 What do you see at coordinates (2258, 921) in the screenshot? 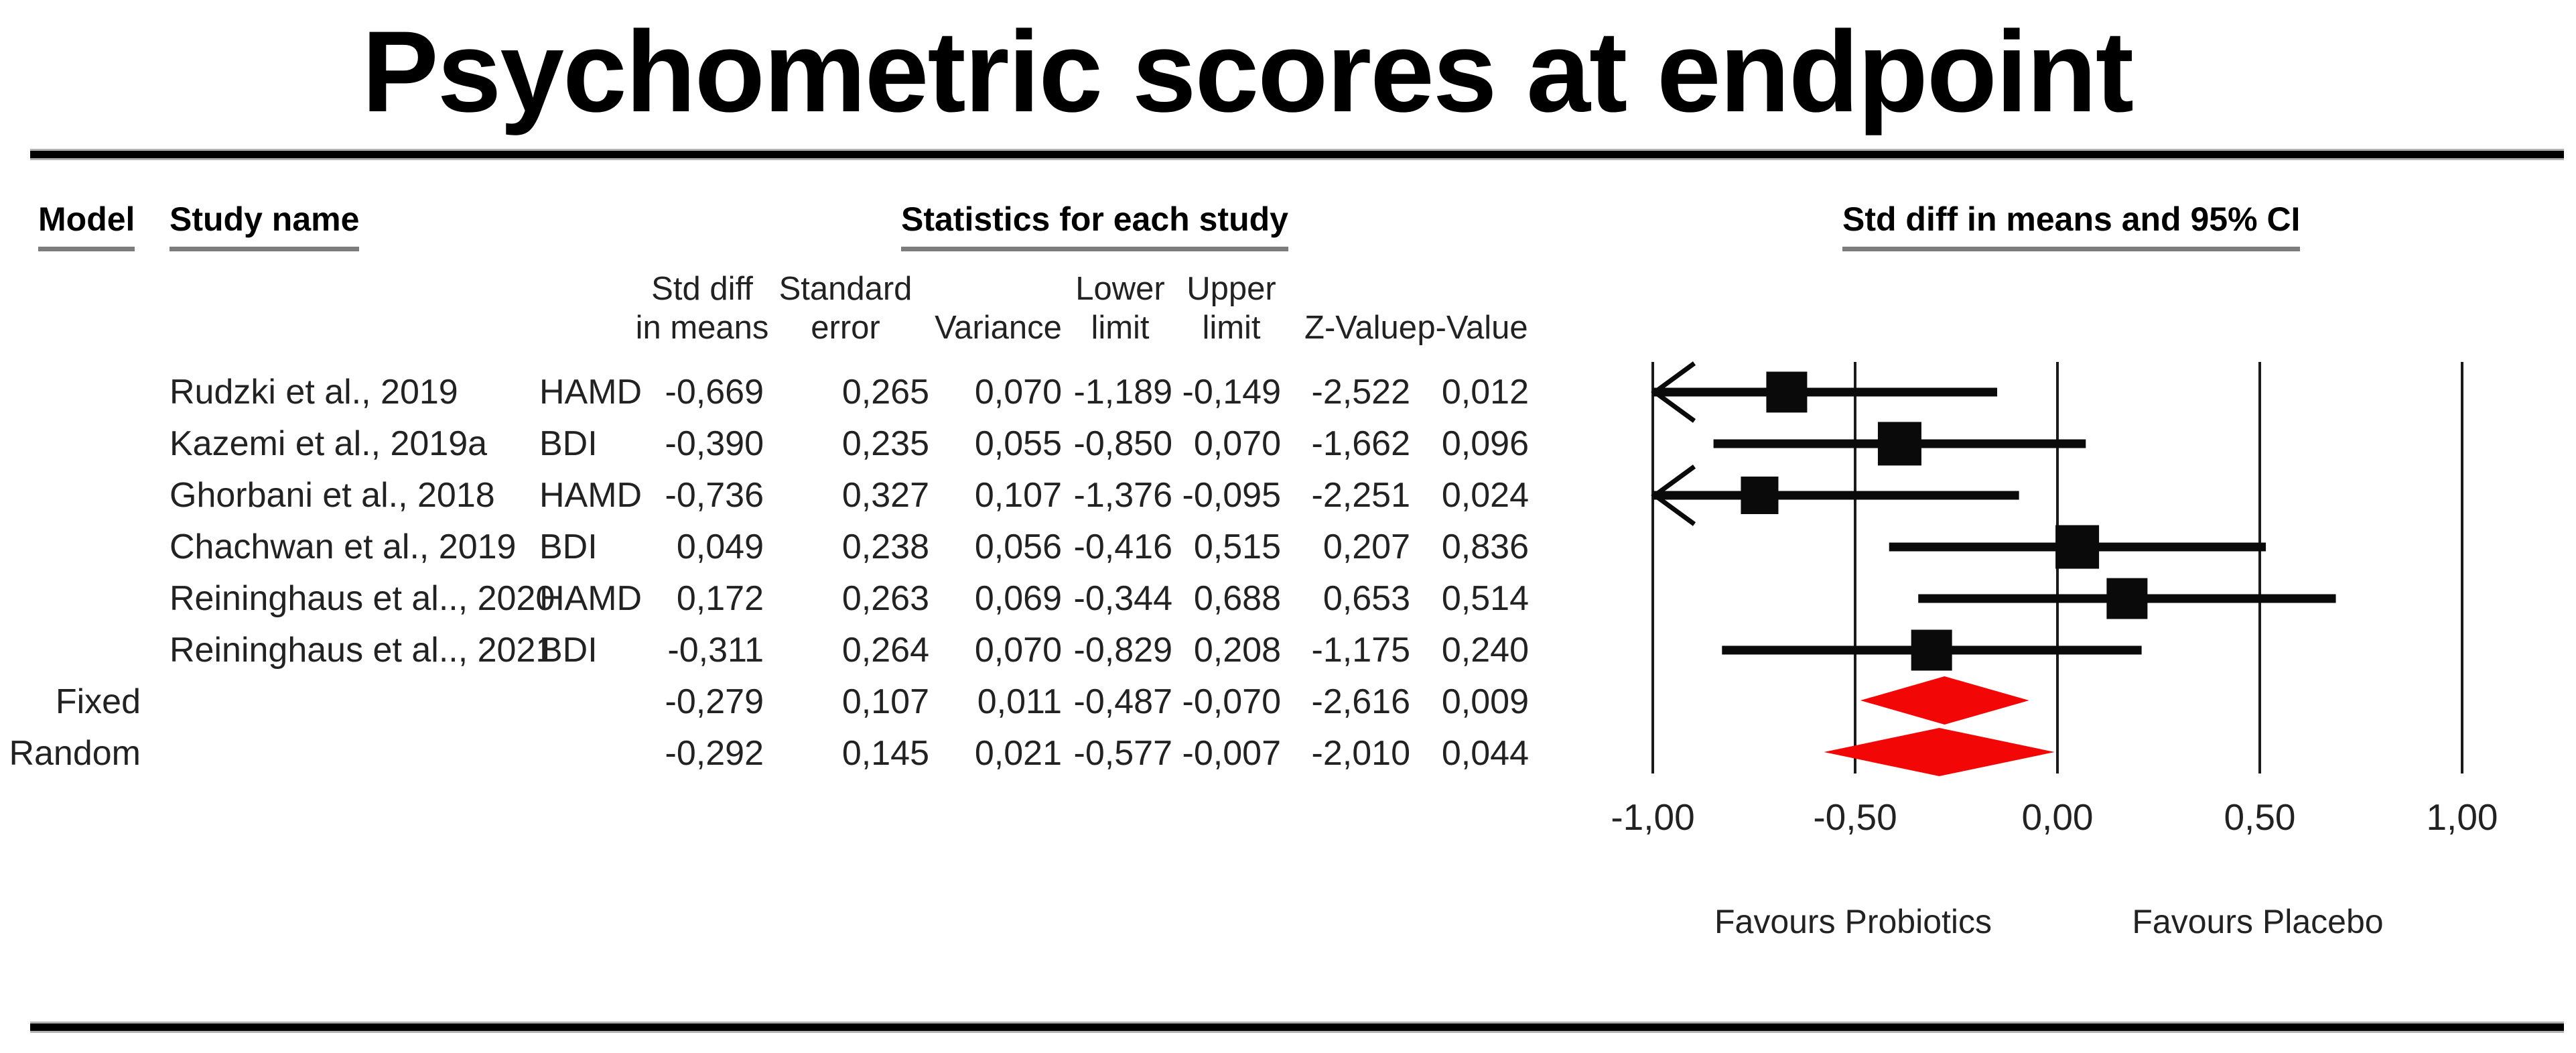
I see `favours-right-label: Favours Placebo` at bounding box center [2258, 921].